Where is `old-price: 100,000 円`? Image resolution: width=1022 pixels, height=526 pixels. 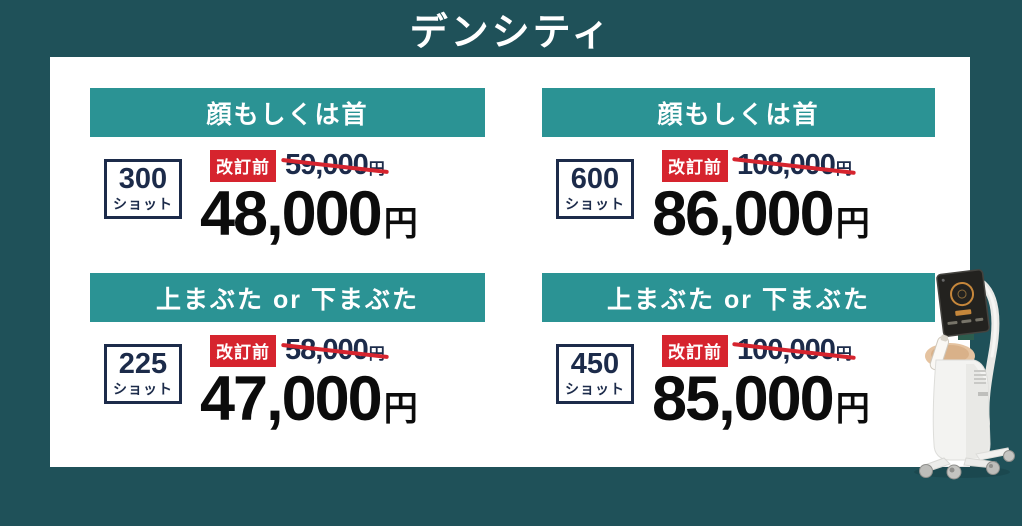 old-price: 100,000 円 is located at coordinates (794, 350).